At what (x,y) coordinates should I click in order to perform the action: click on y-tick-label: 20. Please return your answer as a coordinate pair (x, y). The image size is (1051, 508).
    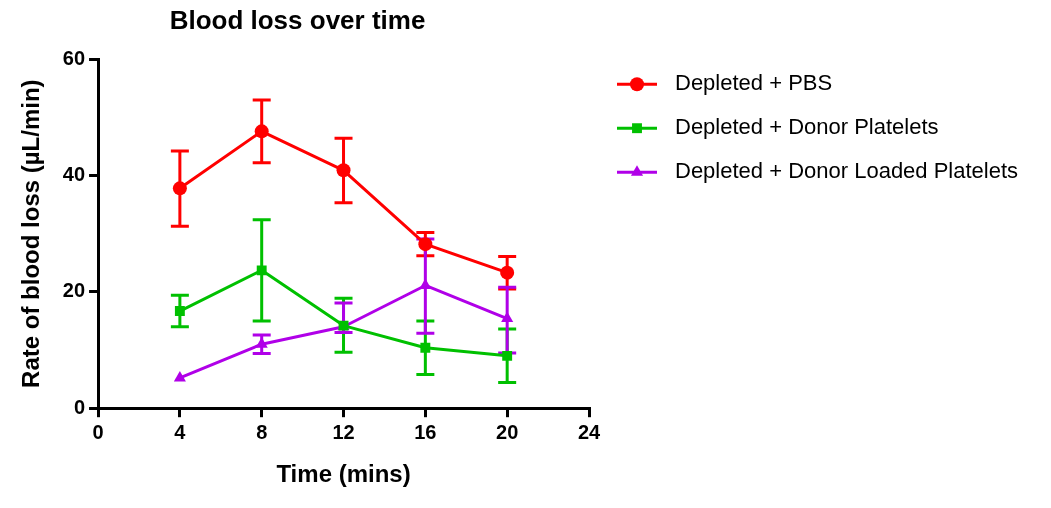
    Looking at the image, I should click on (74, 290).